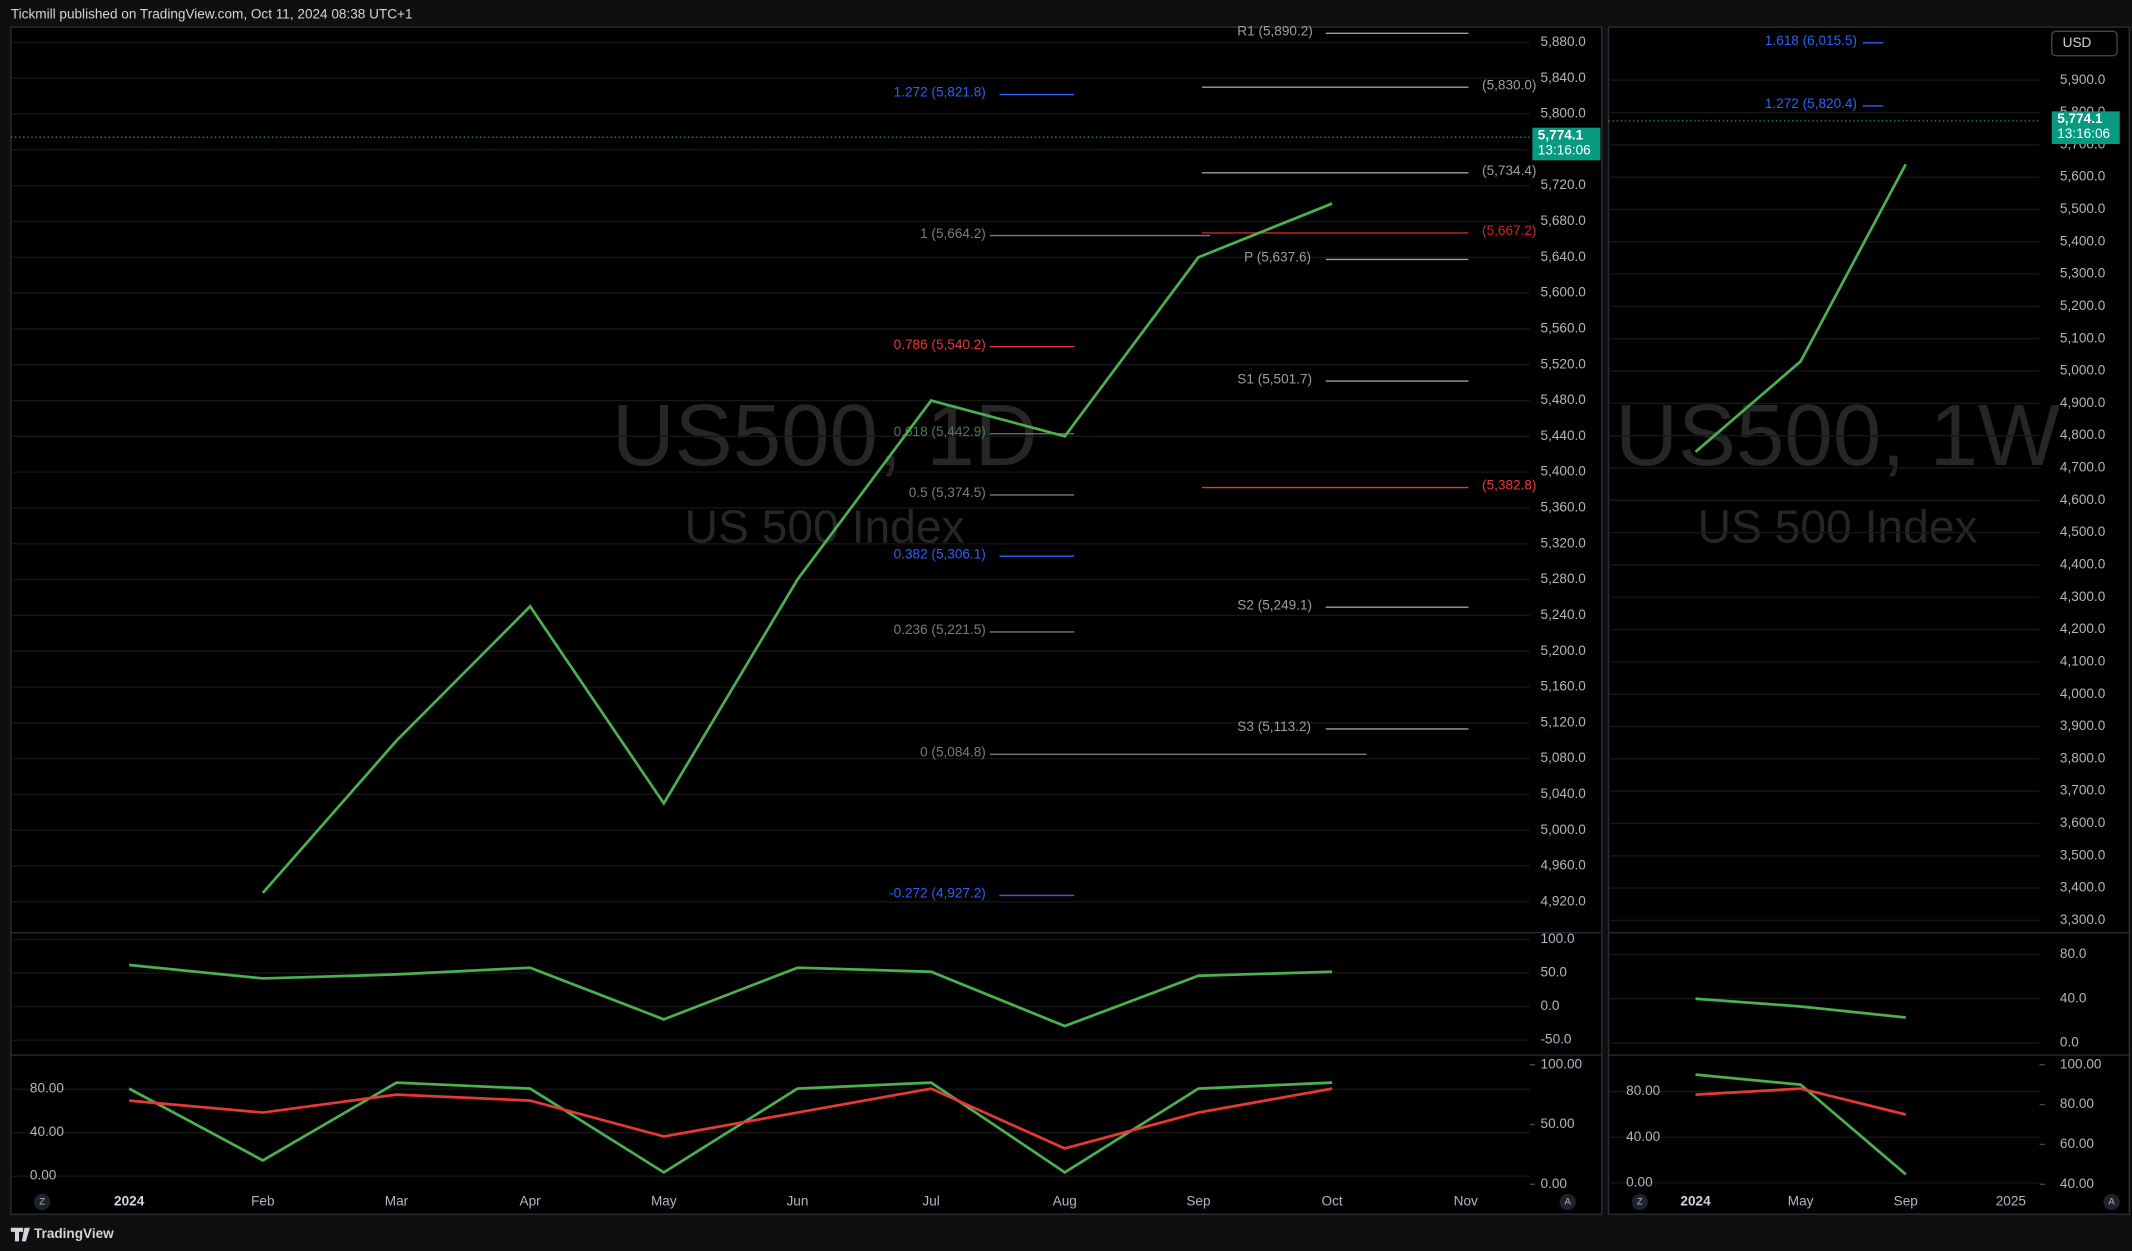 The width and height of the screenshot is (2132, 1251). Describe the element at coordinates (1564, 435) in the screenshot. I see `y-tick-label: 5,440.0` at that location.